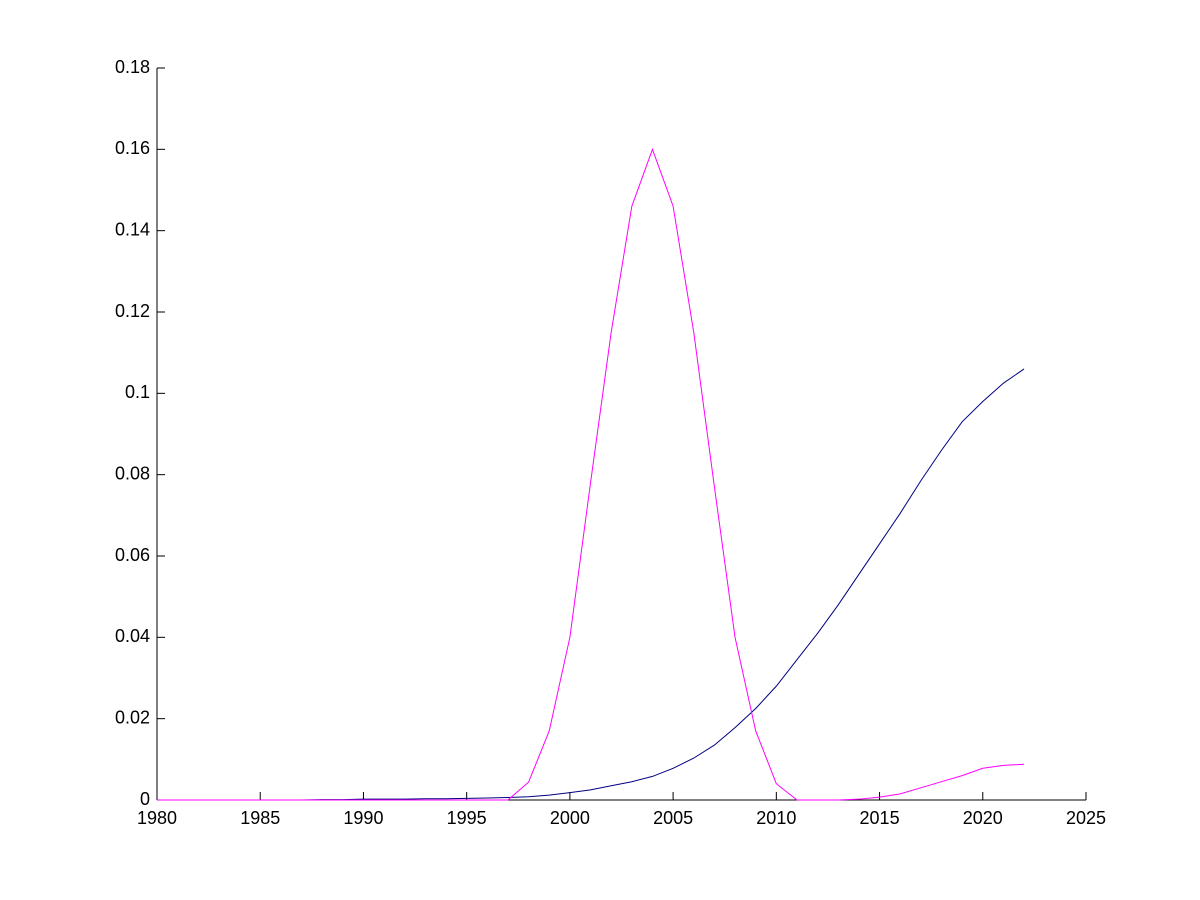 The height and width of the screenshot is (900, 1200). Describe the element at coordinates (1086, 818) in the screenshot. I see `x-tick-label: 2025` at that location.